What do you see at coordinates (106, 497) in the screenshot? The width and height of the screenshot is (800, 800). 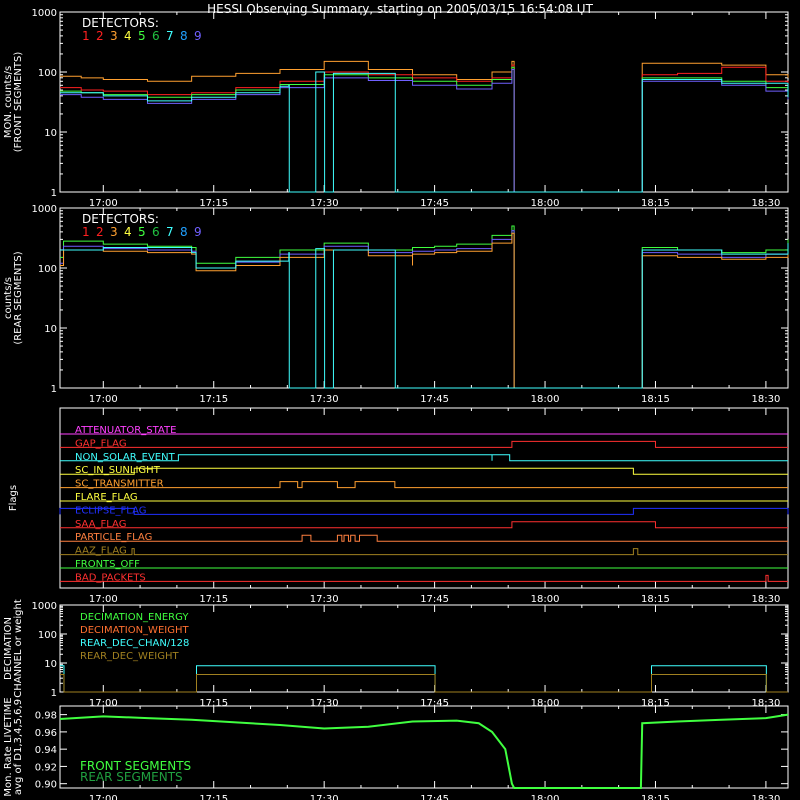 I see `flag-label: FLARE_FLAG` at bounding box center [106, 497].